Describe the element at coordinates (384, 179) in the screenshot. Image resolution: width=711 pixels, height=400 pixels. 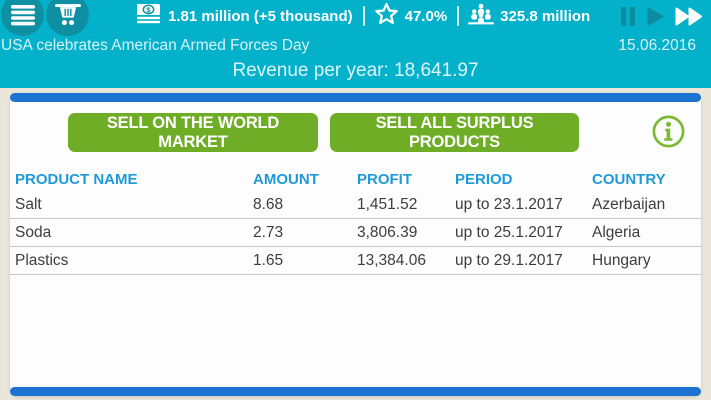
I see `column-header: PROFIT` at that location.